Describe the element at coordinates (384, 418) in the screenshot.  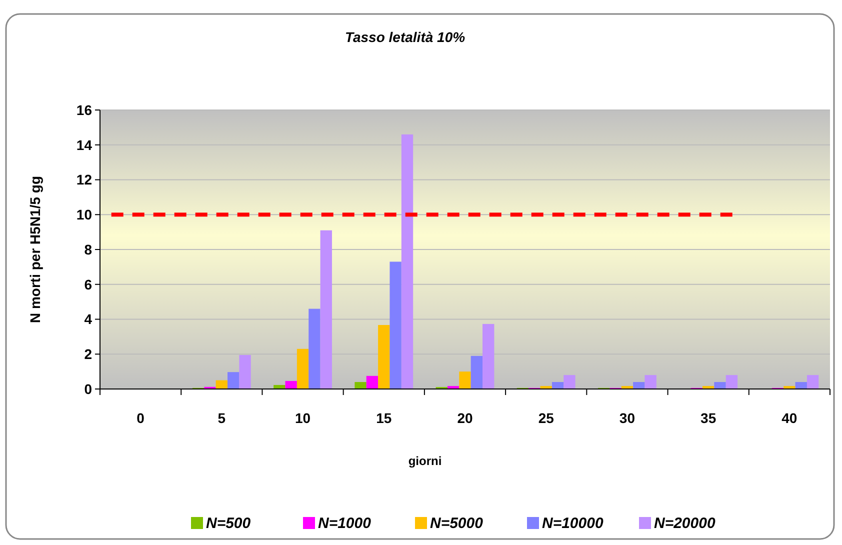
I see `x-tick-label: 15` at that location.